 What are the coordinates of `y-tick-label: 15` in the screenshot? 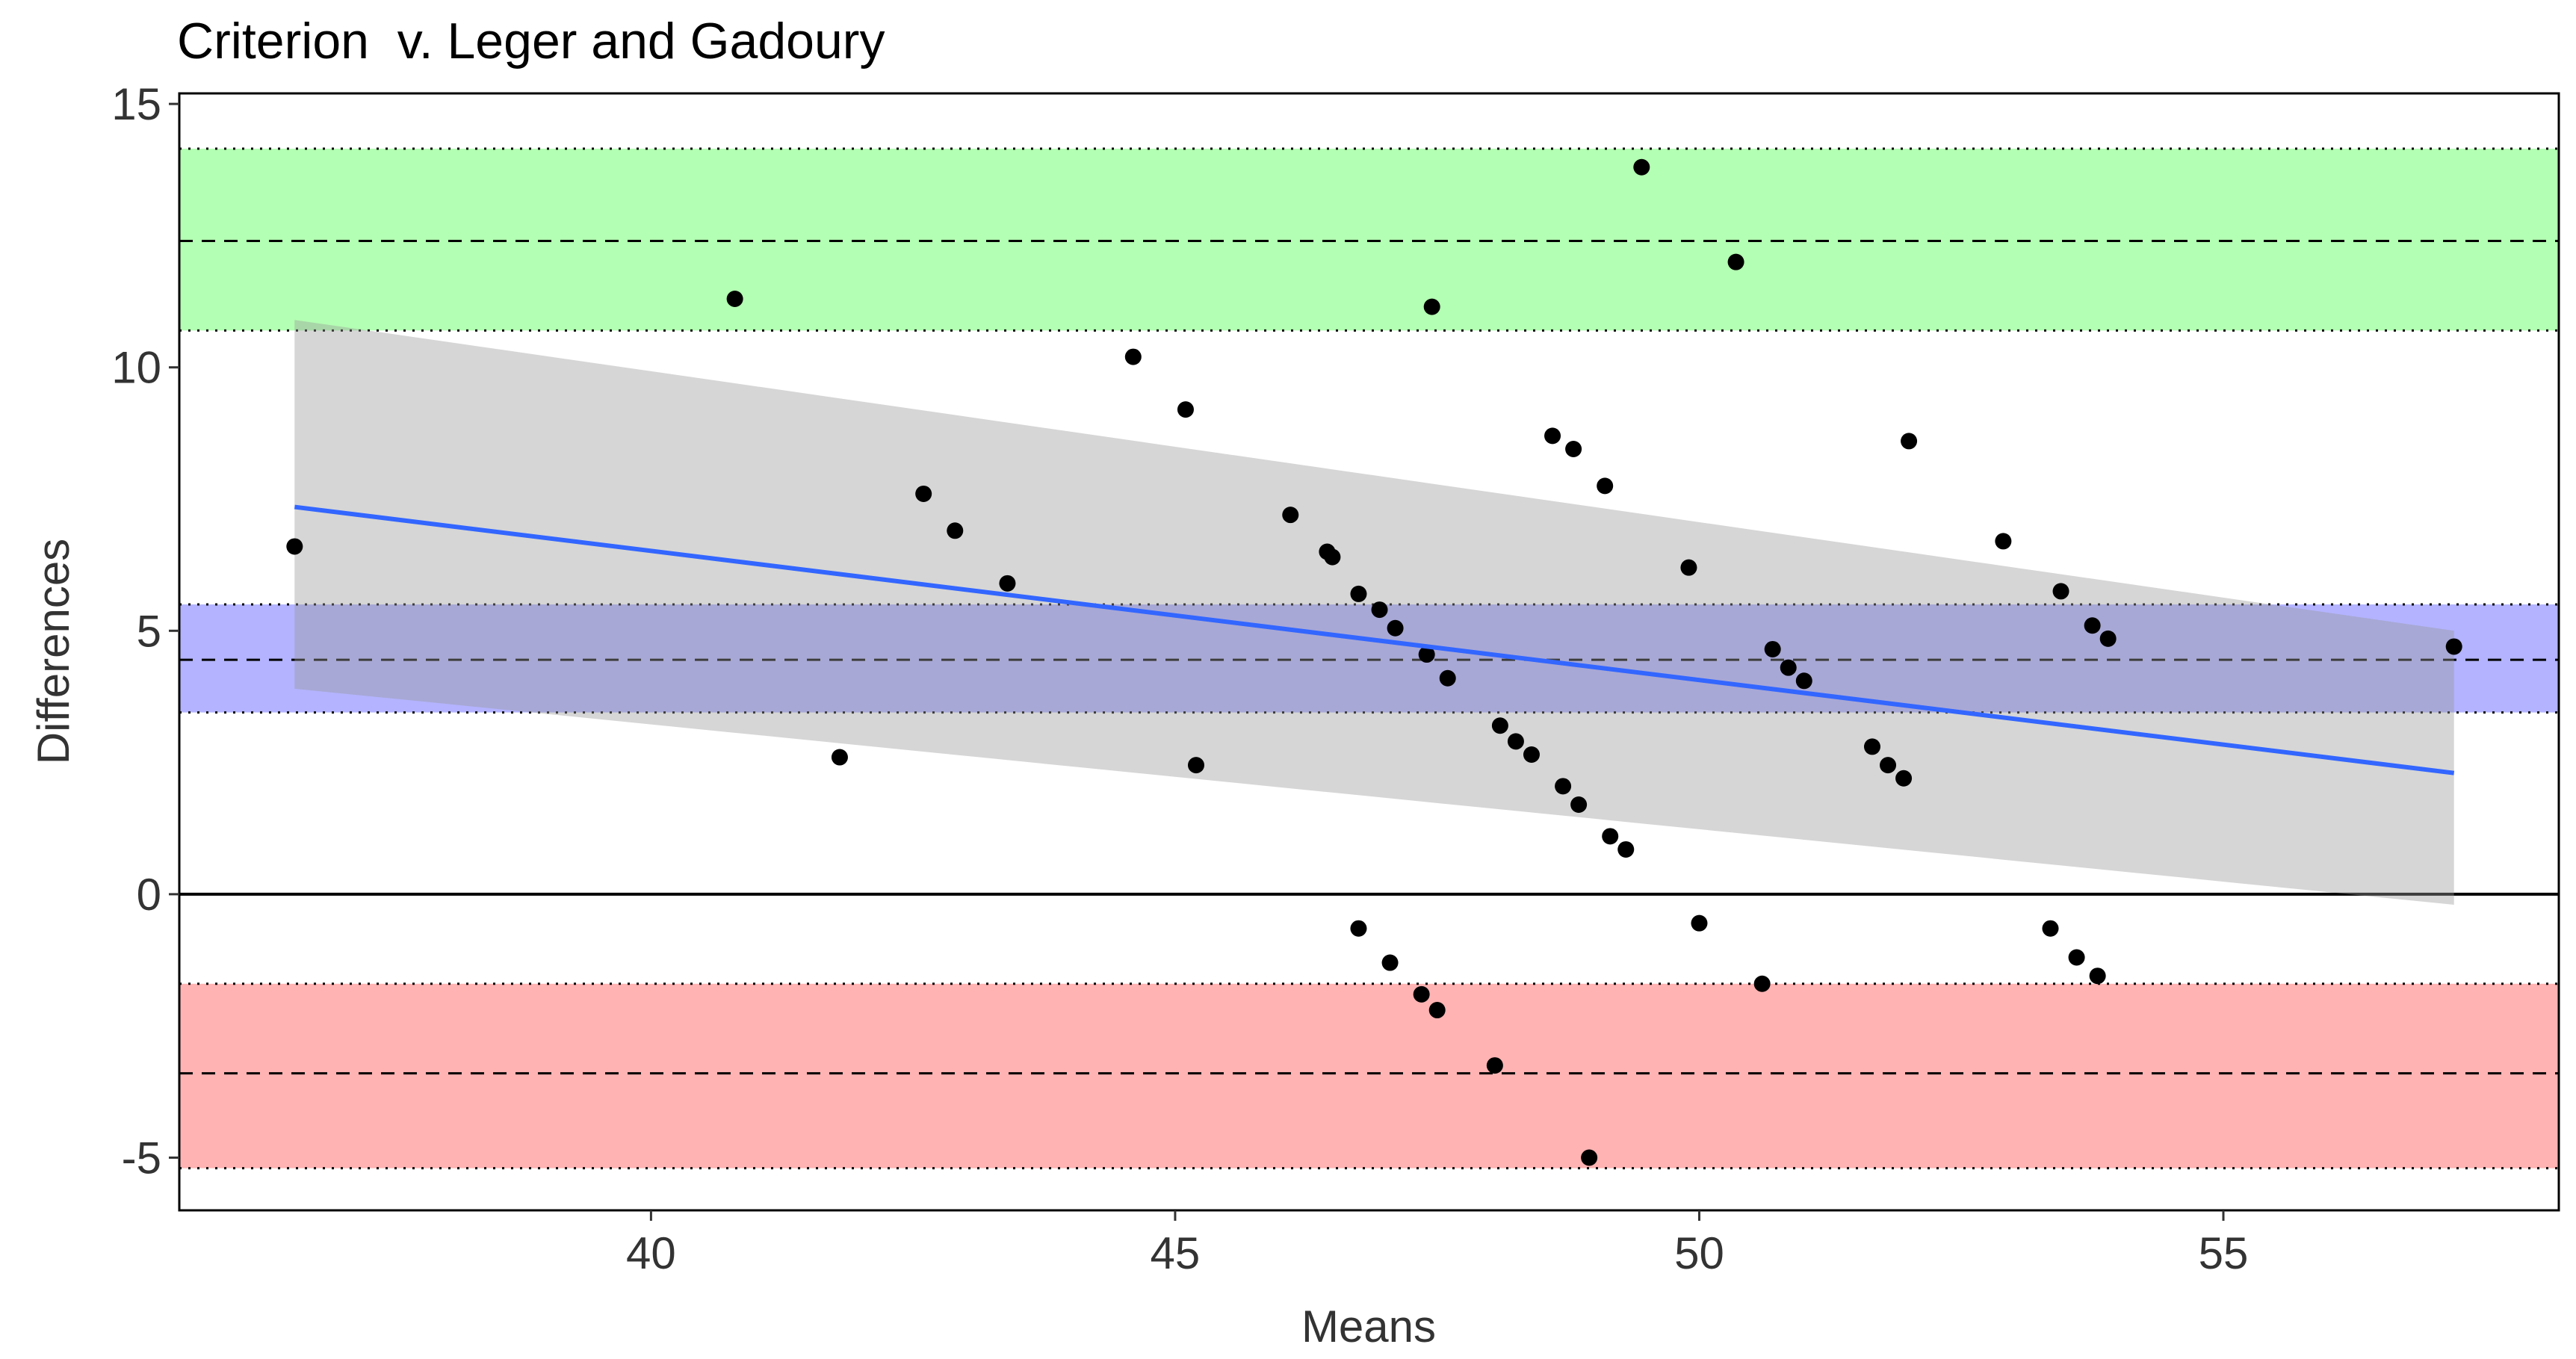 It's located at (136, 104).